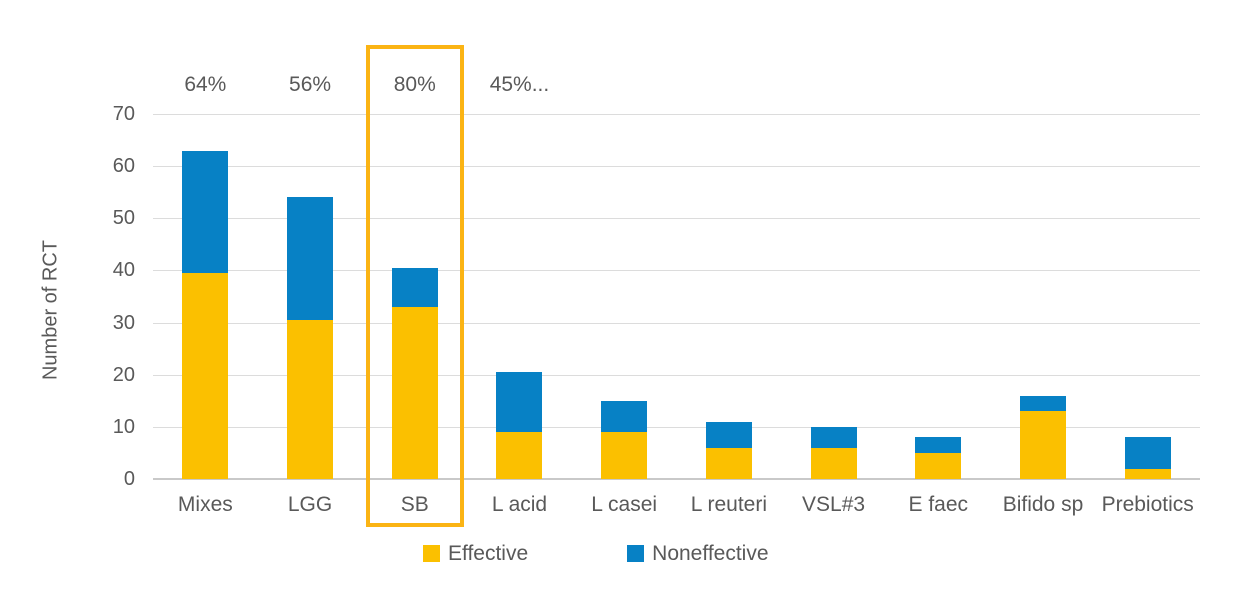 This screenshot has width=1250, height=606. Describe the element at coordinates (1147, 473) in the screenshot. I see `bar-segment-effective-prebiotics` at that location.